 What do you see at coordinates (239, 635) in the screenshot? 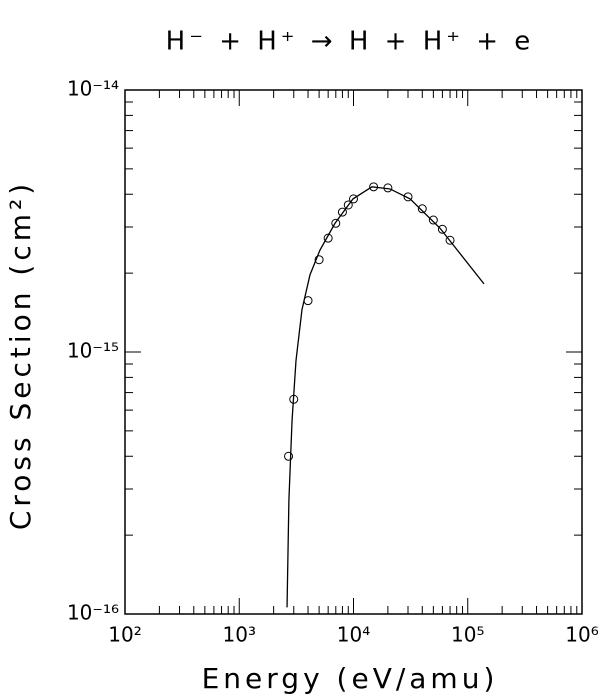
I see `x-tick-label: 10³` at bounding box center [239, 635].